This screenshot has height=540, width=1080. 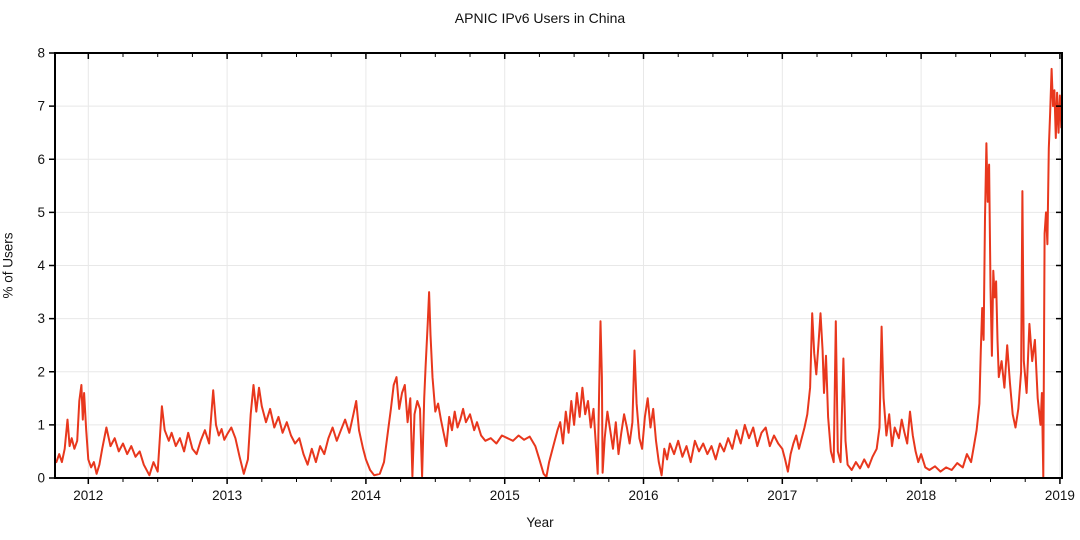 What do you see at coordinates (41, 212) in the screenshot?
I see `y-tick-label: 5` at bounding box center [41, 212].